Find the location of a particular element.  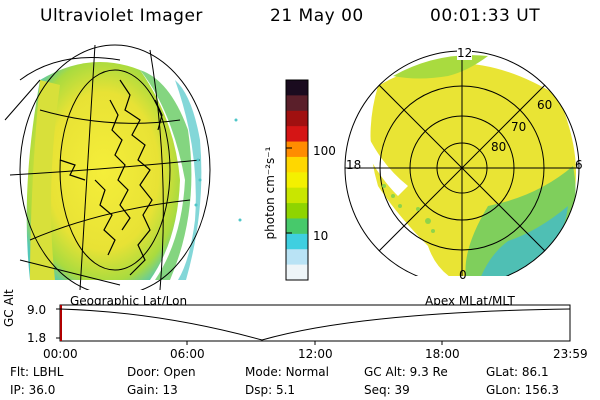

x-tick-label-2359: 23:59 is located at coordinates (570, 354).